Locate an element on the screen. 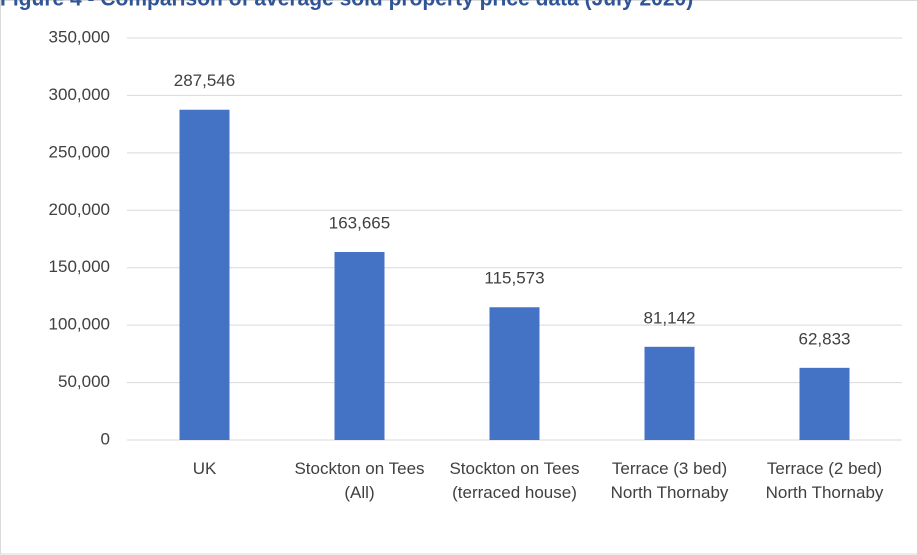 This screenshot has width=917, height=555. y-tick-label: 0 is located at coordinates (105, 438).